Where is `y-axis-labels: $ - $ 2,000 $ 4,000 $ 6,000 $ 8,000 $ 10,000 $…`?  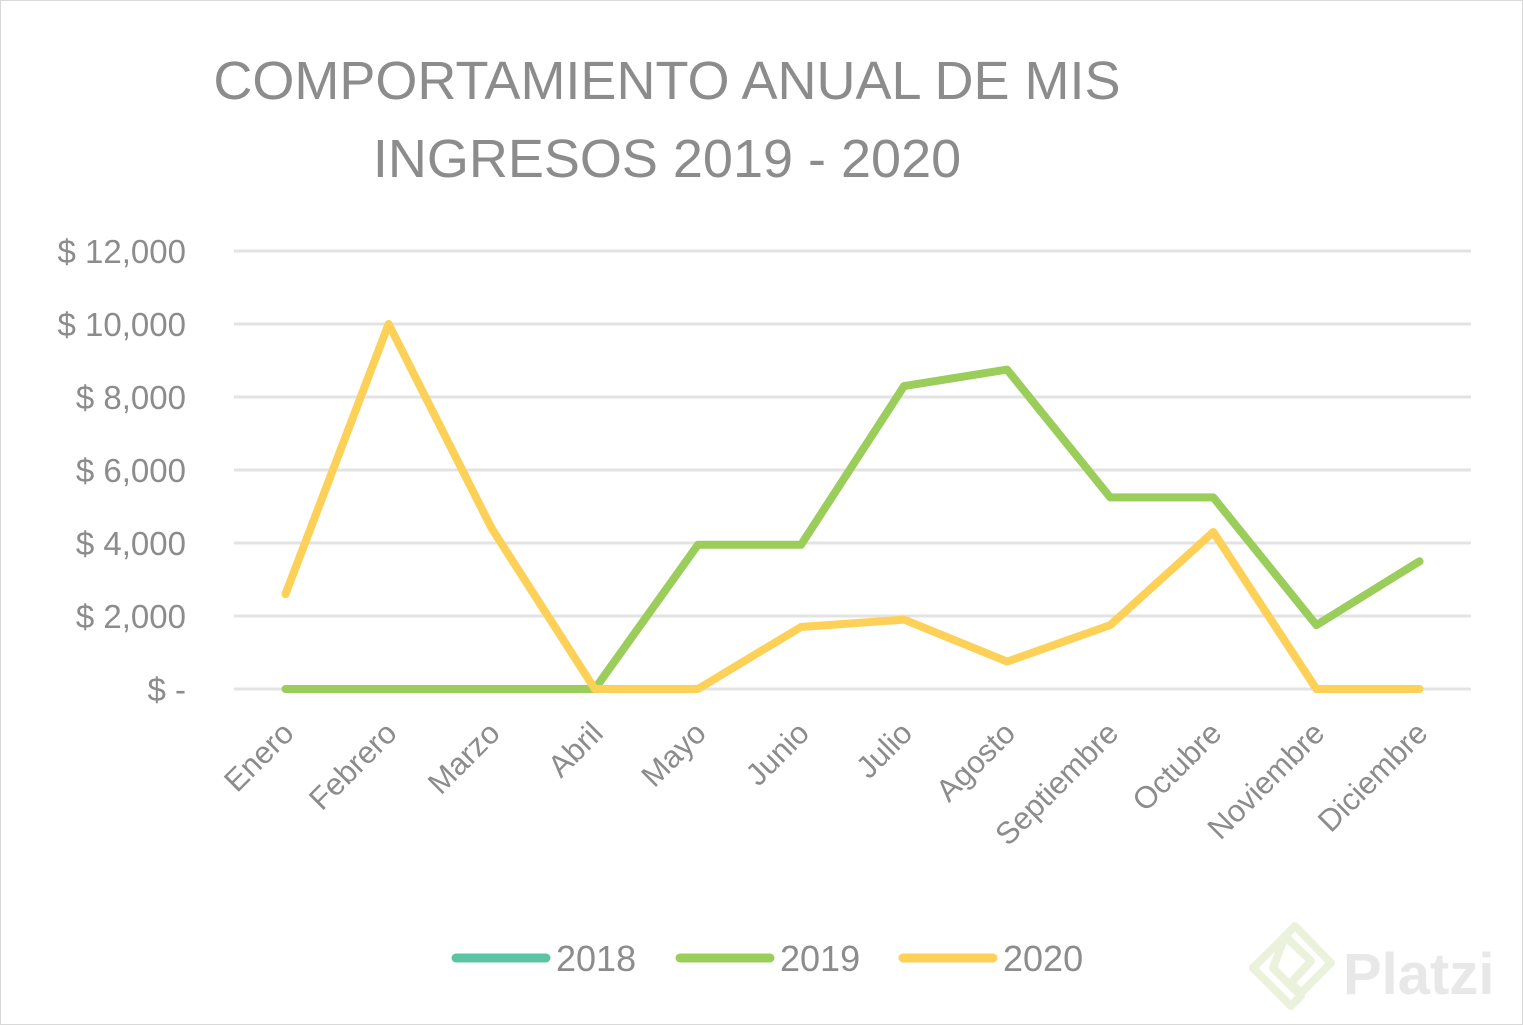 y-axis-labels: $ - $ 2,000 $ 4,000 $ 6,000 $ 8,000 $ 10,000 $… is located at coordinates (122, 470).